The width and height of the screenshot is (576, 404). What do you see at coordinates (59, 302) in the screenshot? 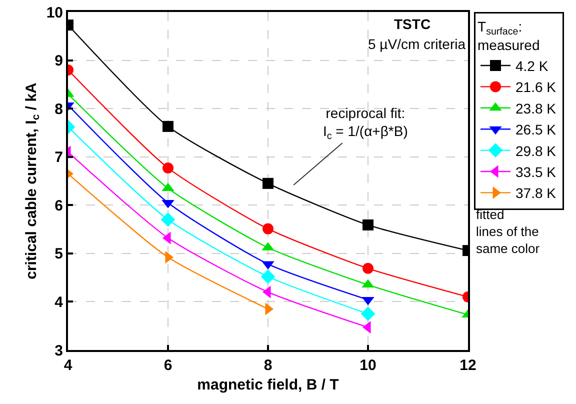
I see `y-tick-label: 4` at bounding box center [59, 302].